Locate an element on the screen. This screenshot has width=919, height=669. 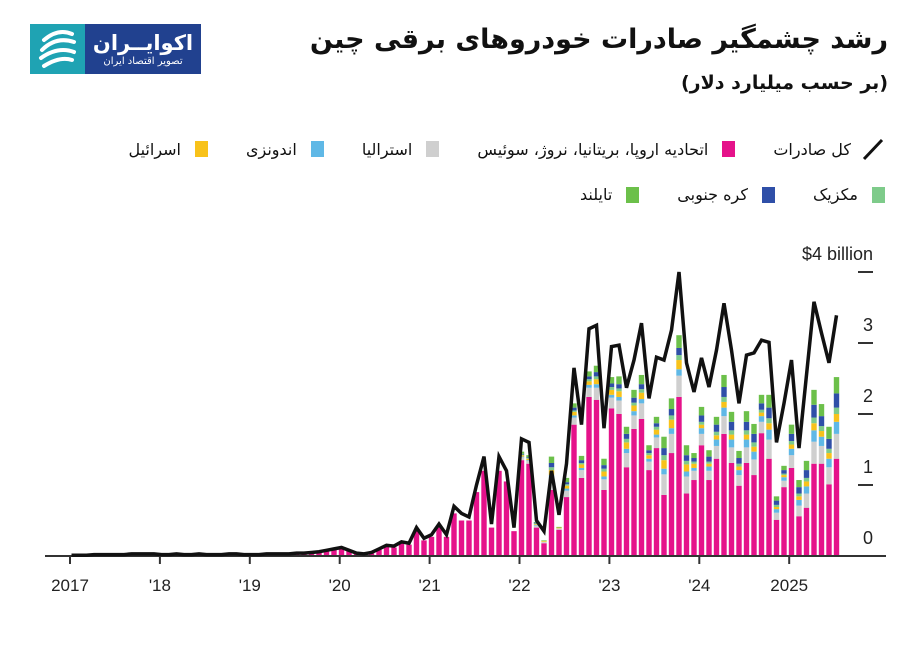
chart-title: رشد چشمگیر صادرات خودروهای برقی چین is located at coordinates (598, 39).